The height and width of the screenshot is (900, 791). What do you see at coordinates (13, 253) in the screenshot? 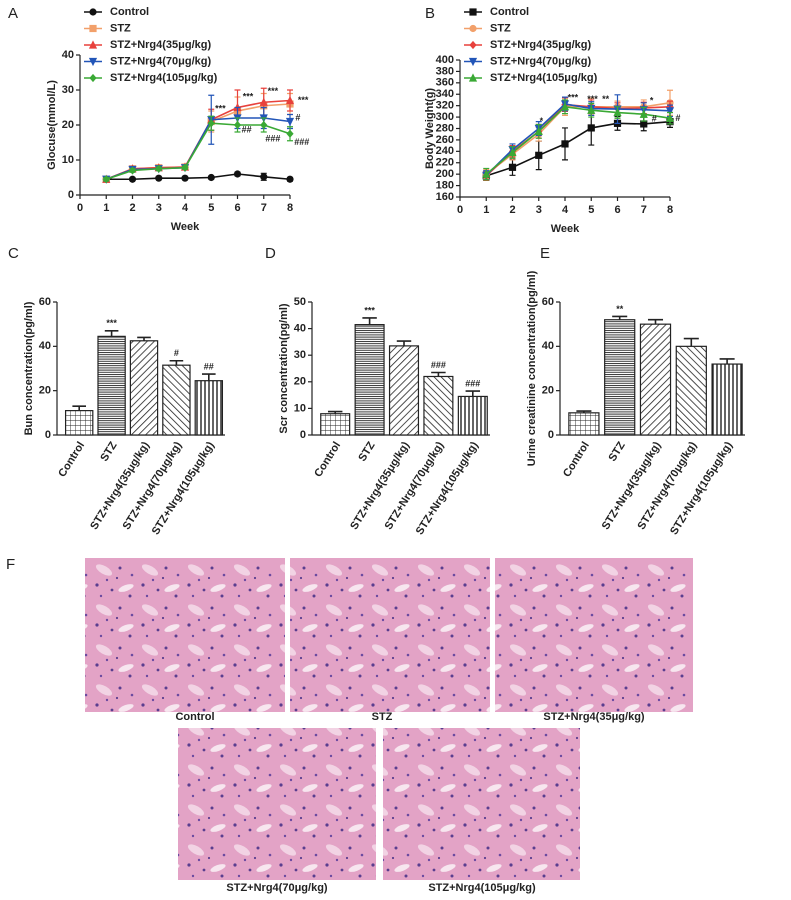
I see `panel-label: C` at bounding box center [13, 253].